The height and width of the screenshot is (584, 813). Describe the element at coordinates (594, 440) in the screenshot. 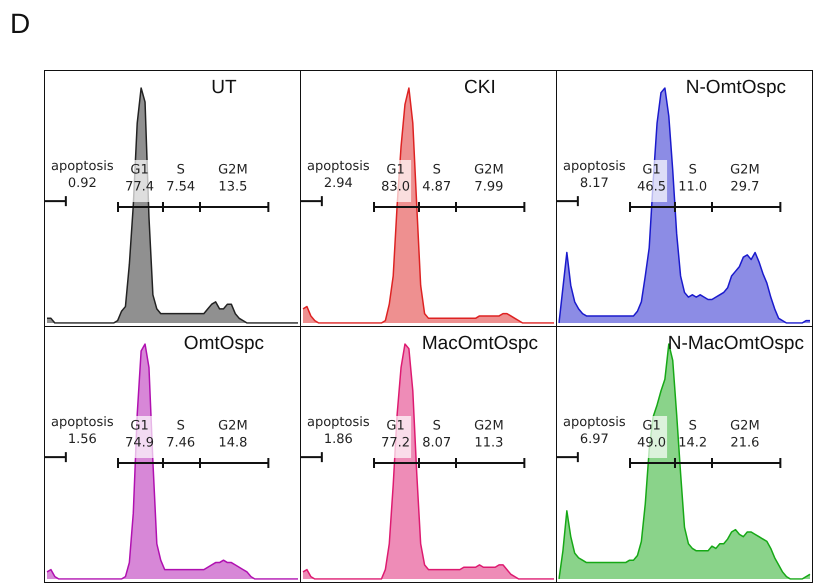

I see `annotation: 6.97` at that location.